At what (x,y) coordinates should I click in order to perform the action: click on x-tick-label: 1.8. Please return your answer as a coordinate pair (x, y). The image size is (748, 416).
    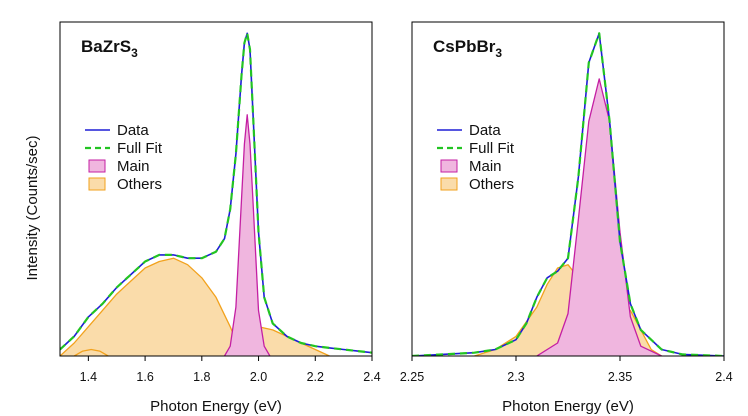
    Looking at the image, I should click on (201, 377).